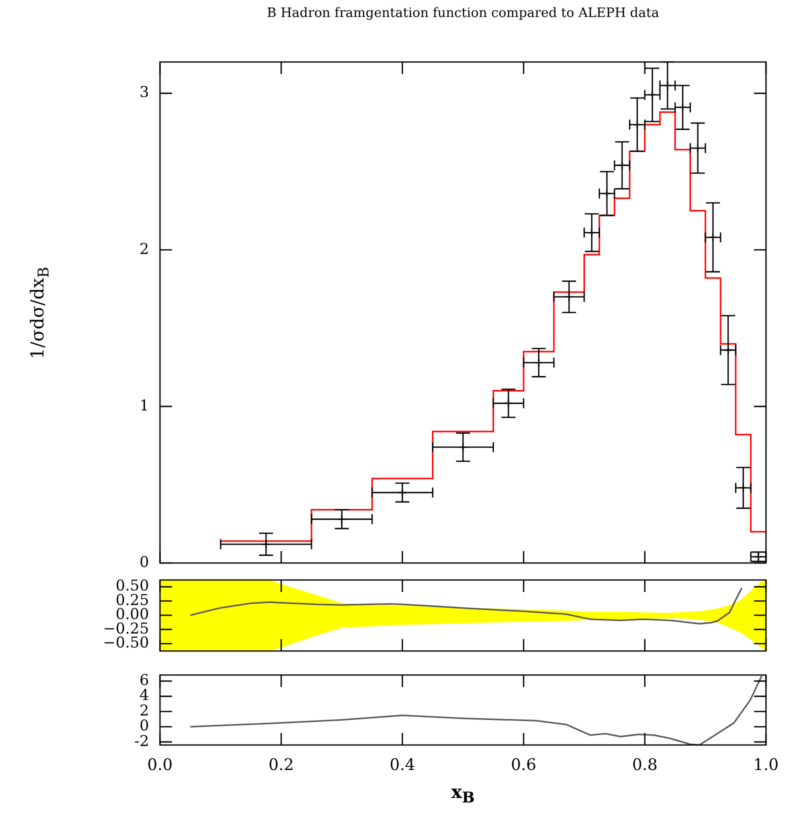 This screenshot has height=822, width=807. What do you see at coordinates (766, 764) in the screenshot?
I see `x-tick-label: 1.0` at bounding box center [766, 764].